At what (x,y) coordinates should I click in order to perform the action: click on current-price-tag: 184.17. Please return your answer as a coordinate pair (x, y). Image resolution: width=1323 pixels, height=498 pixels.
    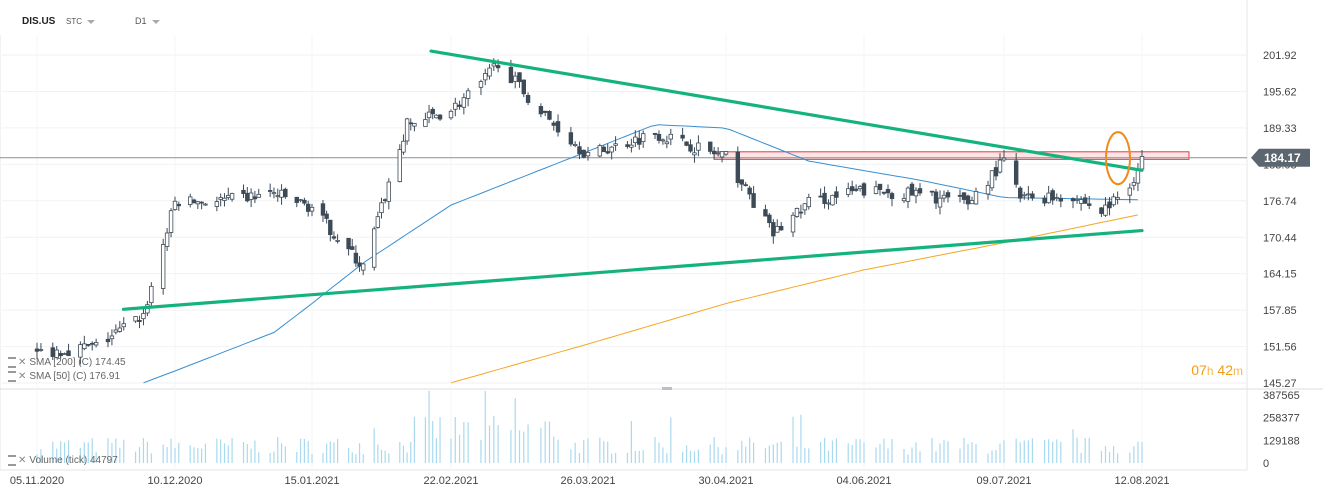
    Looking at the image, I should click on (1280, 157).